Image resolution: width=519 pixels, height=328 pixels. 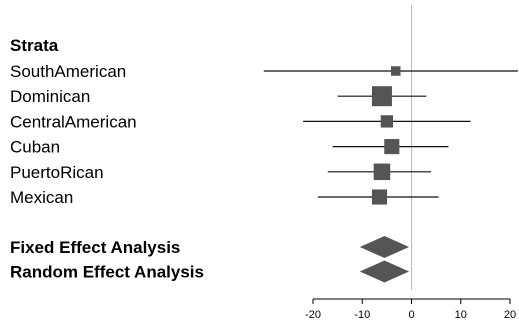 I want to click on x-axis: -20 -10 0 10 20, so click(x=410, y=309).